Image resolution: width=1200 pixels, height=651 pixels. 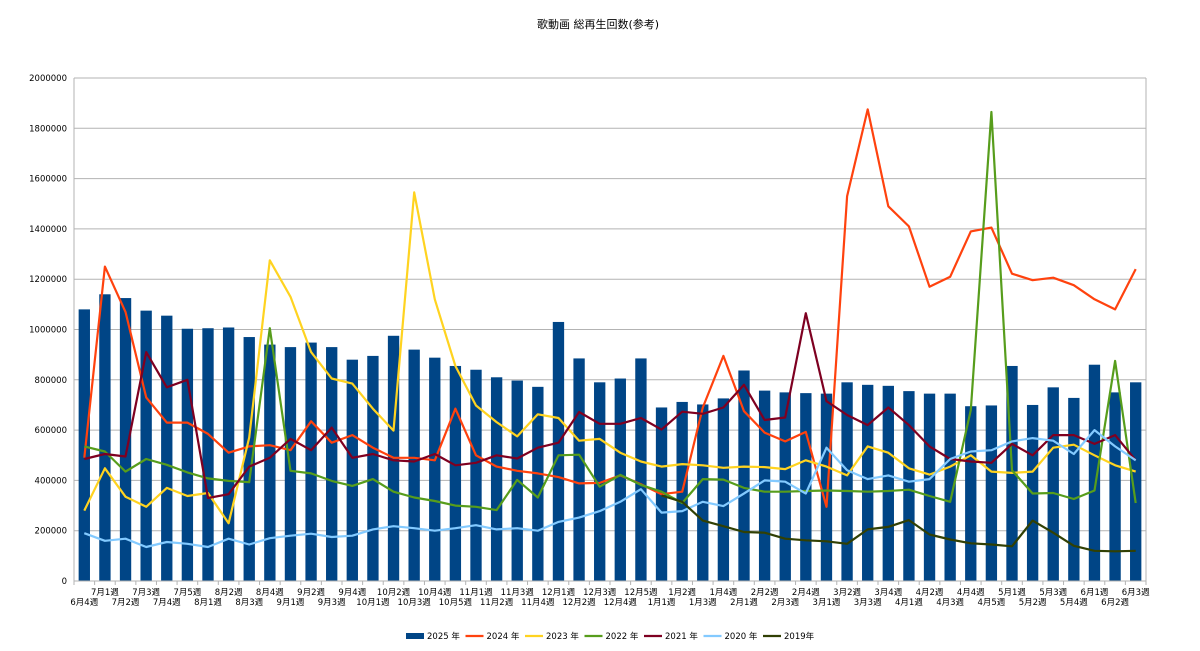 What do you see at coordinates (48, 129) in the screenshot?
I see `y-tick-label: 1800000` at bounding box center [48, 129].